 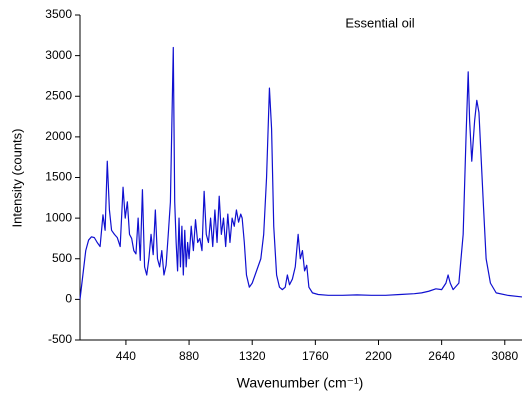 I want to click on y-tick-label: 3000, so click(x=58, y=55).